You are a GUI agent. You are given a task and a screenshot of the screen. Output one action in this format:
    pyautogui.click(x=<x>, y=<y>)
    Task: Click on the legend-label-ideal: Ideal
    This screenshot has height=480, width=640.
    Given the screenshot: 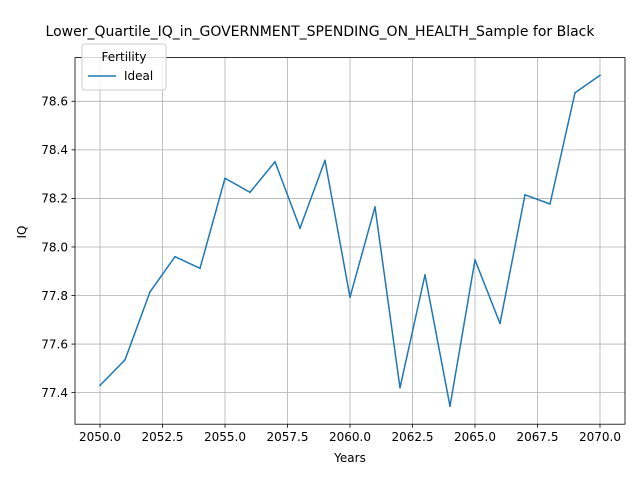 What is the action you would take?
    pyautogui.click(x=138, y=76)
    